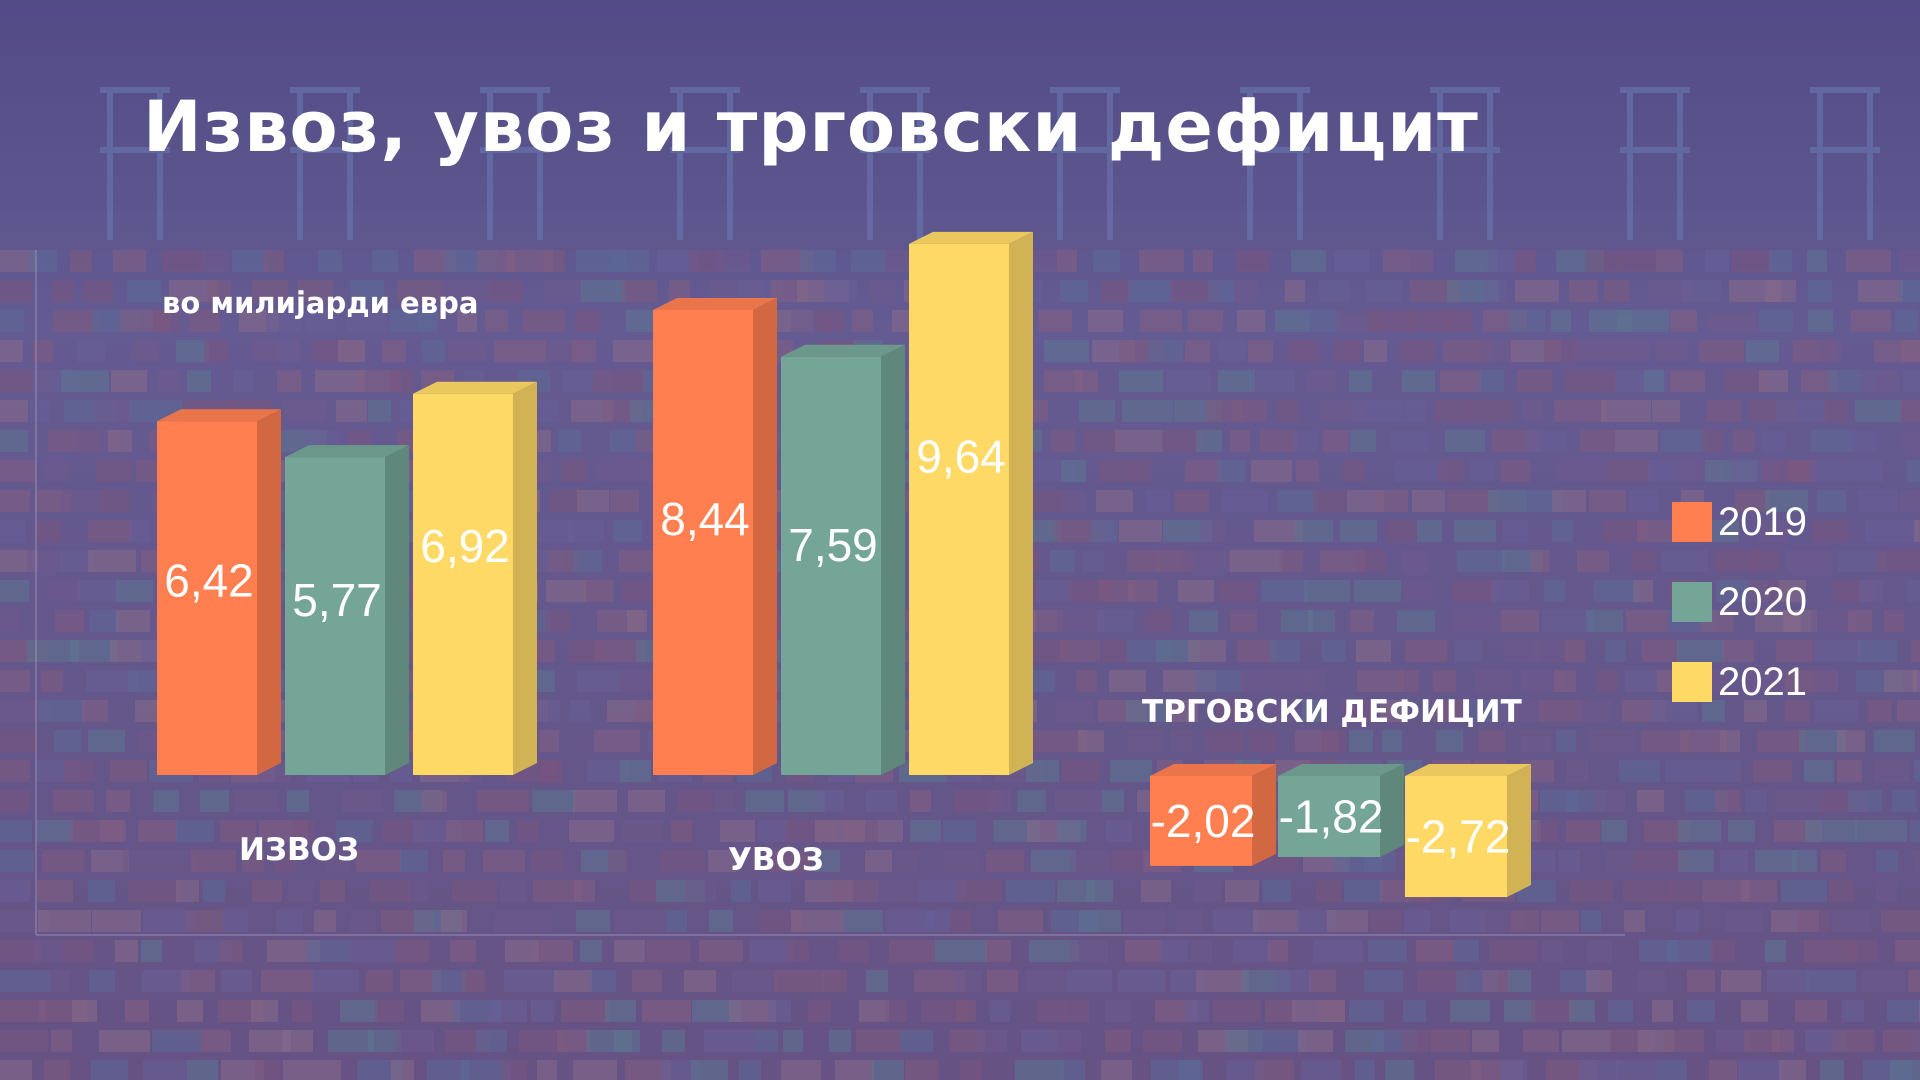 The width and height of the screenshot is (1920, 1080). Describe the element at coordinates (811, 127) in the screenshot. I see `page-title: Извоз, увоз и трговски дефицит` at that location.